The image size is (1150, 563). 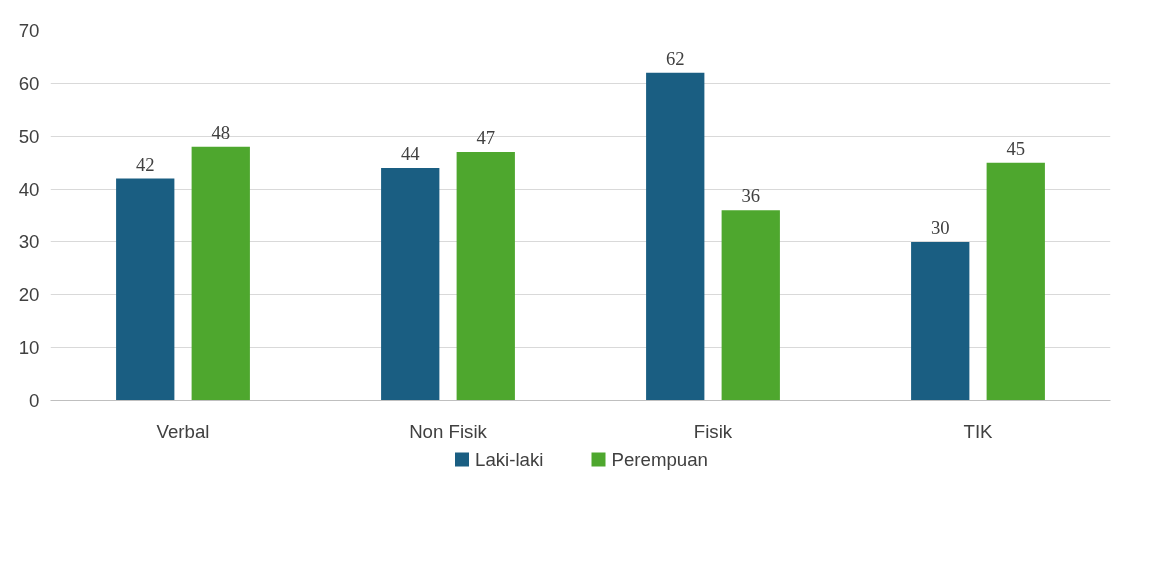 I want to click on data-label: 42, so click(x=145, y=164).